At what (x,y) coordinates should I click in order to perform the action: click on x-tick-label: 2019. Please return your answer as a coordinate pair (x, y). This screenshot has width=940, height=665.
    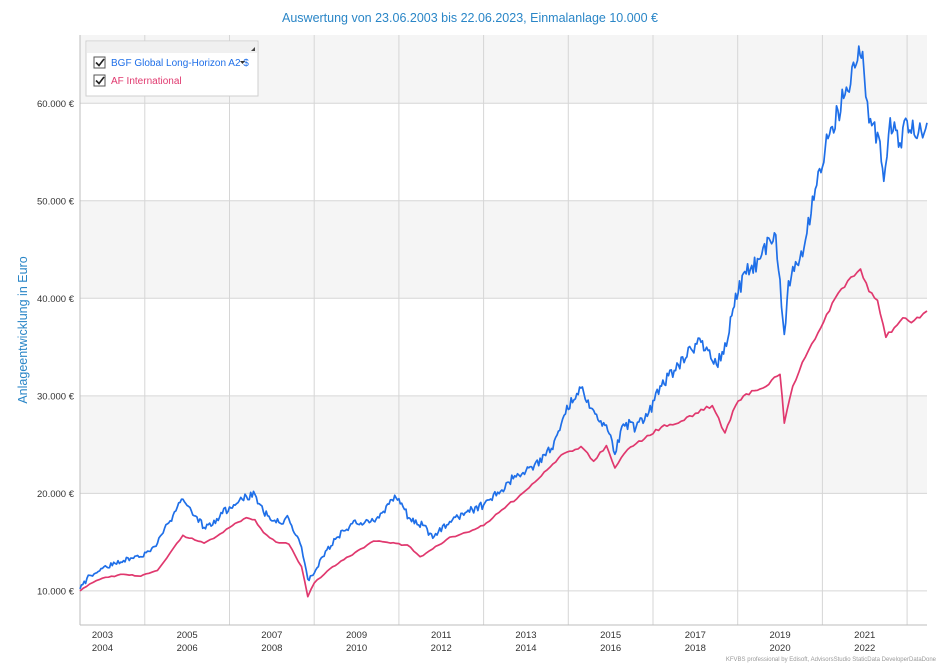
    Looking at the image, I should click on (779, 635).